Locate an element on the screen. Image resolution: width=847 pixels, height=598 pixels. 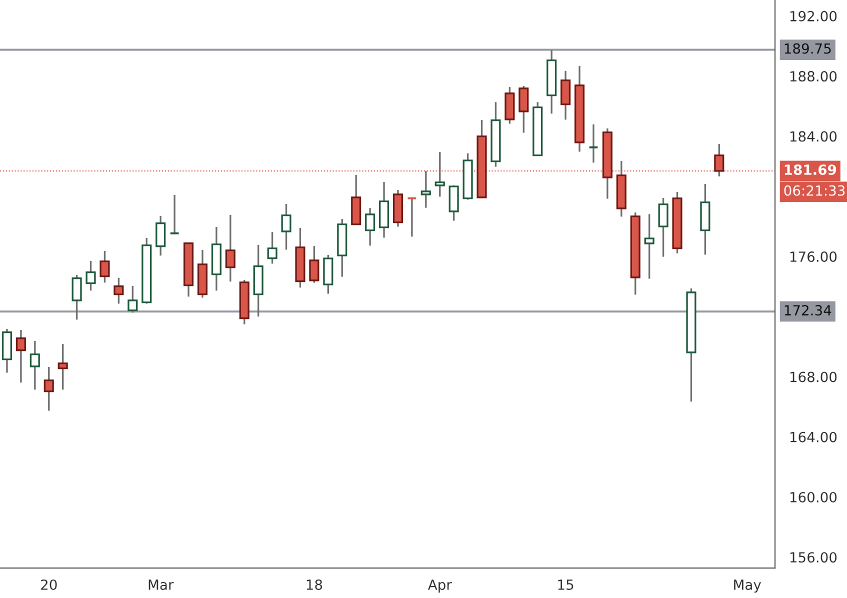
ref-line-label: 172.34 is located at coordinates (808, 310).